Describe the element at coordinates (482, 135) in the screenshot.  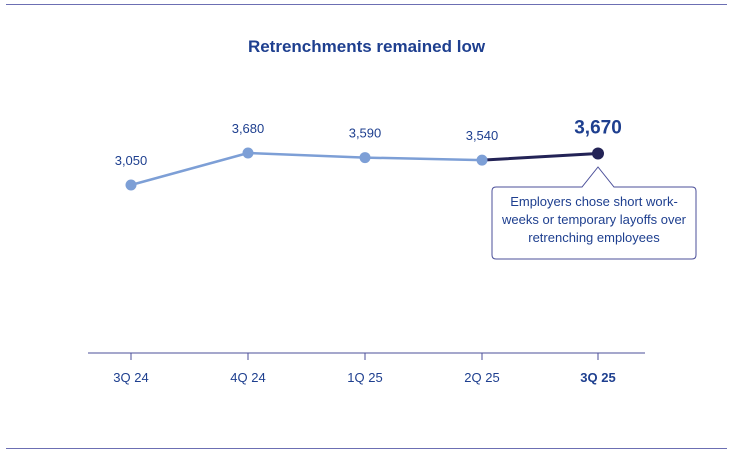
I see `data-label: 3,540` at that location.